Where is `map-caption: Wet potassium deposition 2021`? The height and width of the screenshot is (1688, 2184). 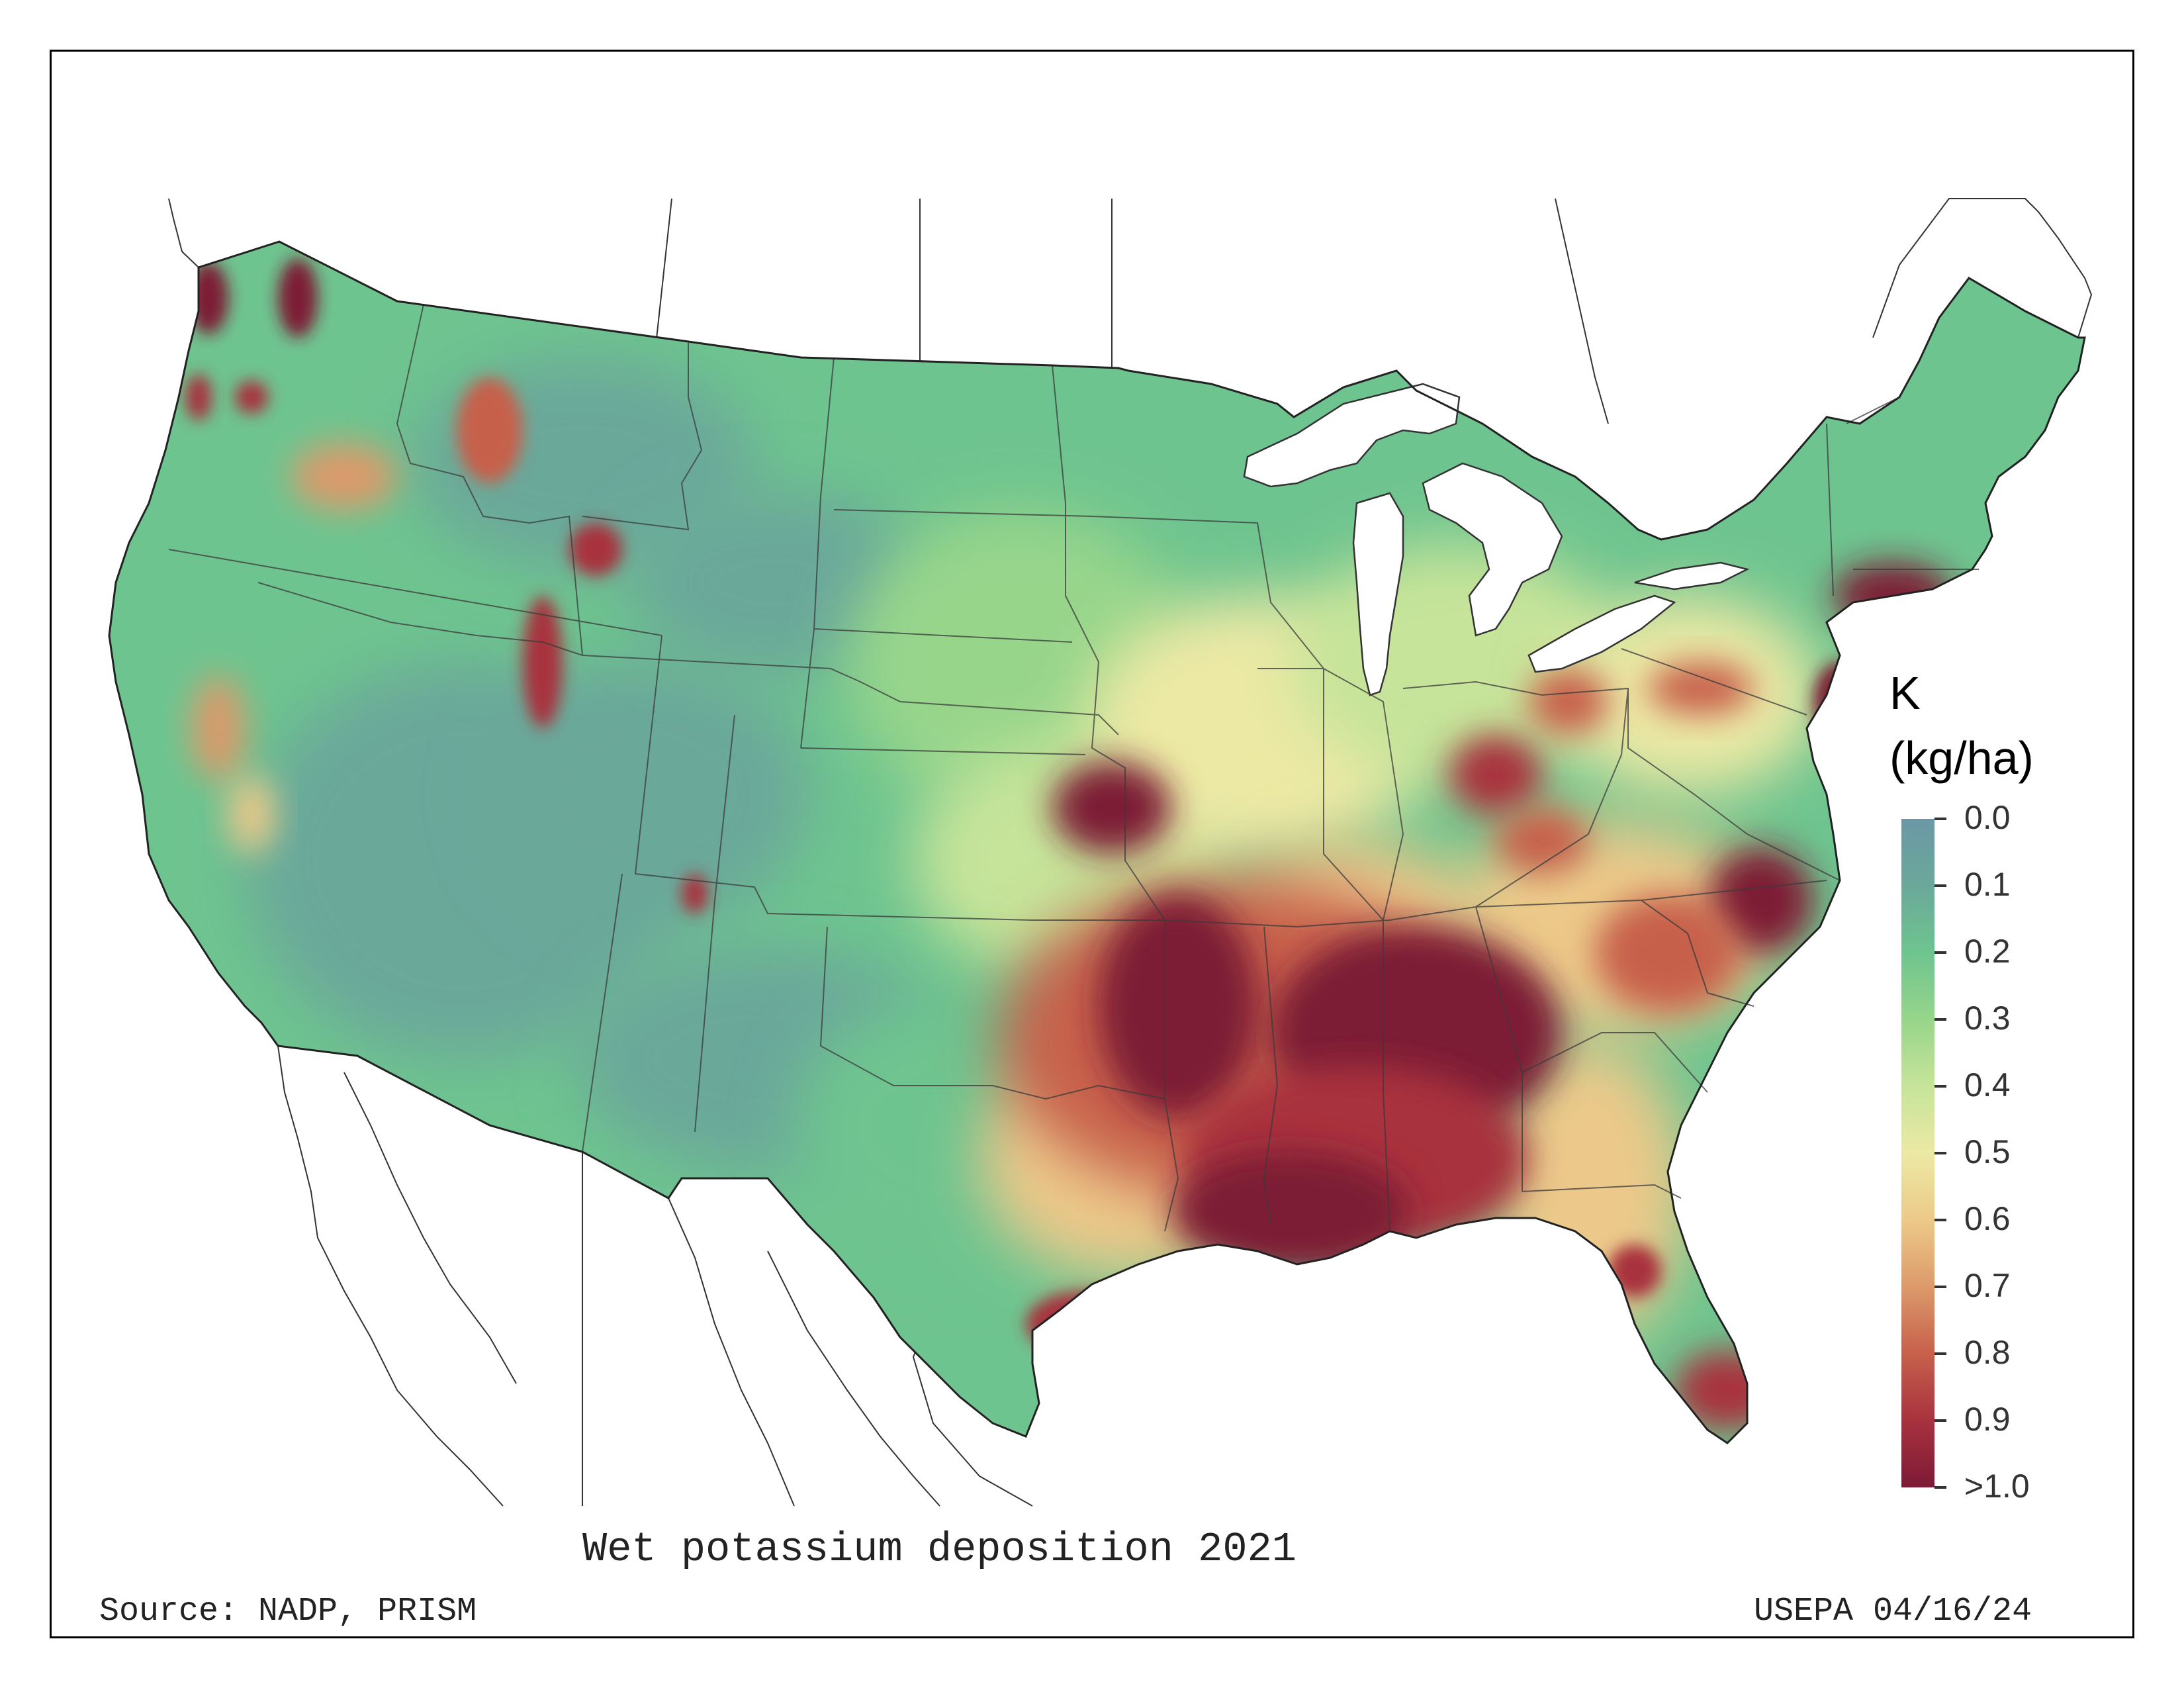
map-caption: Wet potassium deposition 2021 is located at coordinates (940, 1549).